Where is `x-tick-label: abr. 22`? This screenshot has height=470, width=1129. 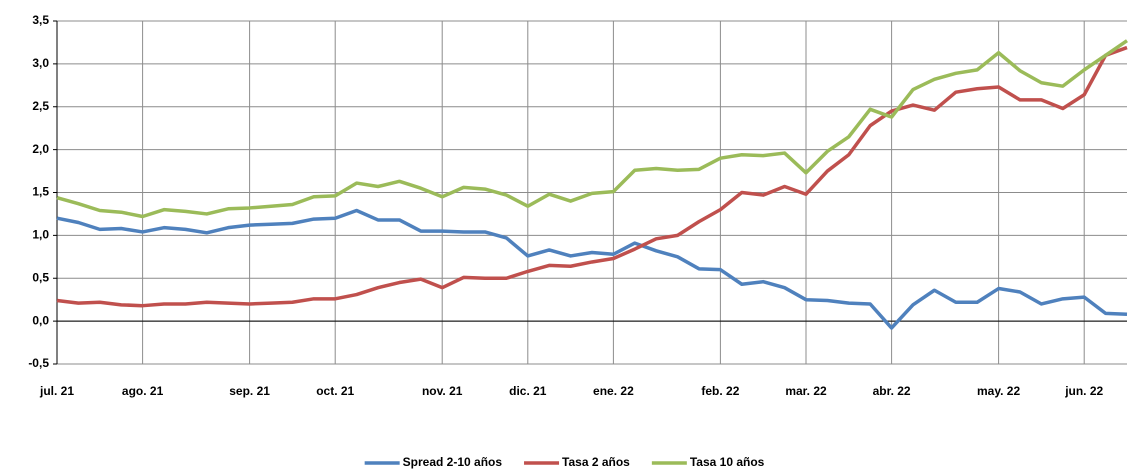 x-tick-label: abr. 22 is located at coordinates (892, 391).